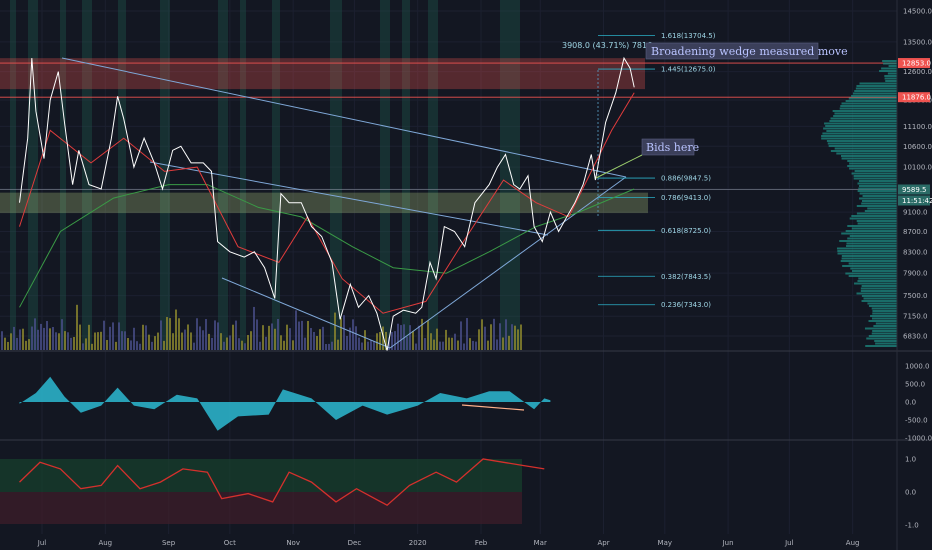  I want to click on momentum-line, so click(282, 482).